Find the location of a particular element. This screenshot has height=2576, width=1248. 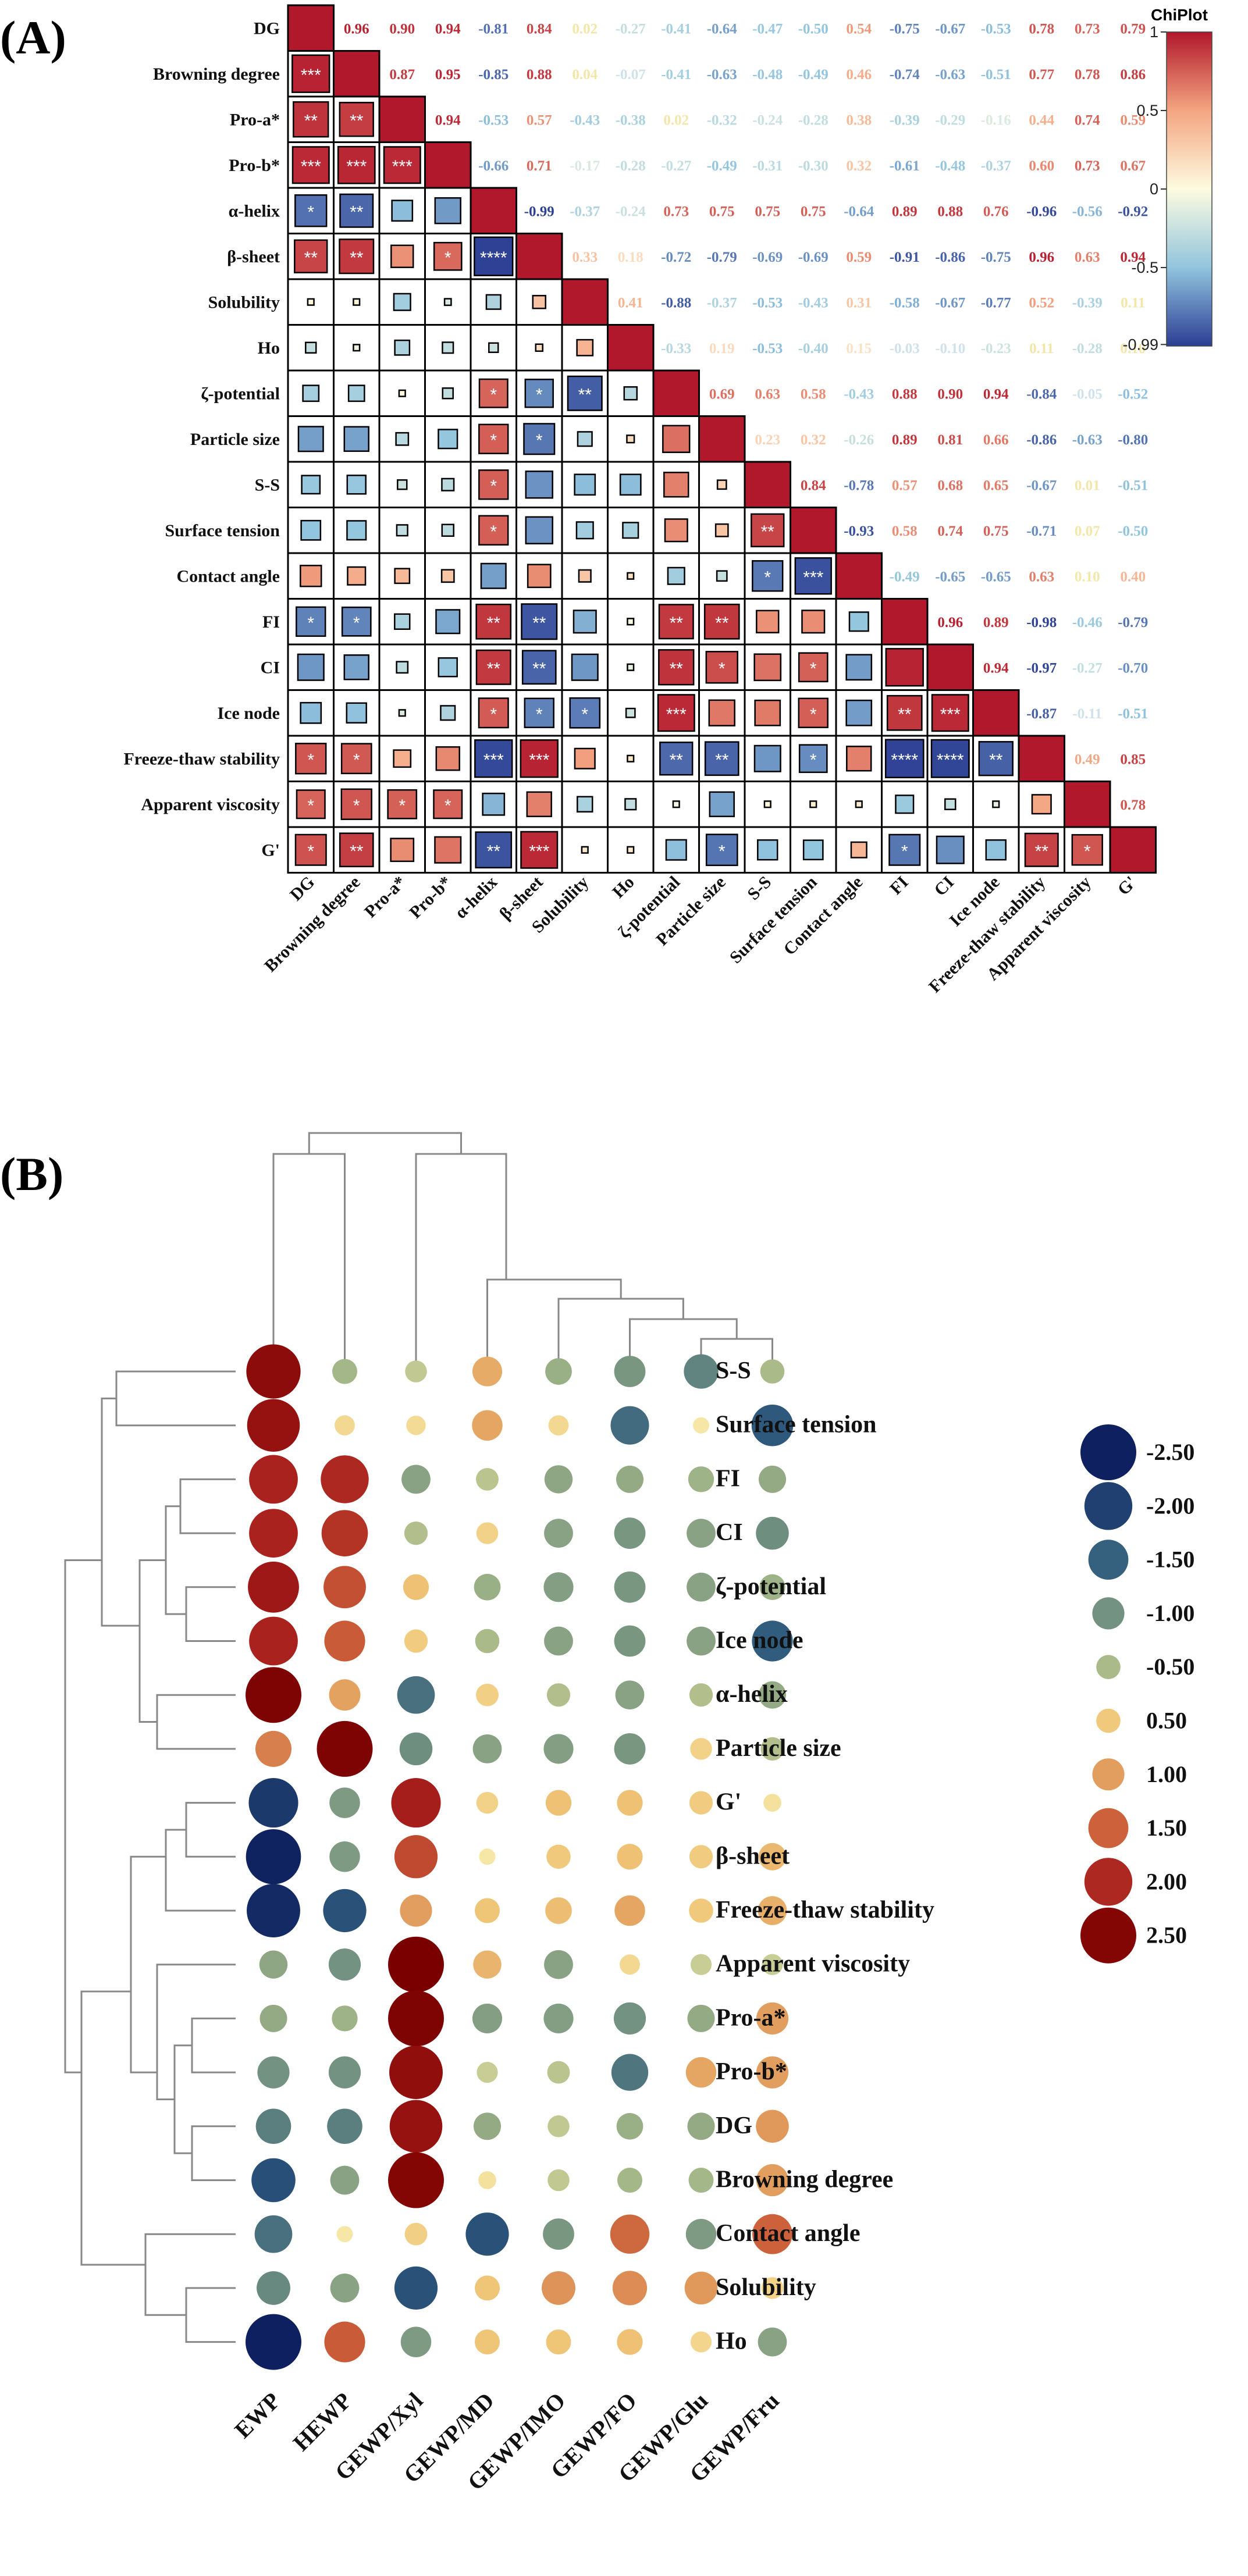

corr-value: 0.15 is located at coordinates (859, 349).